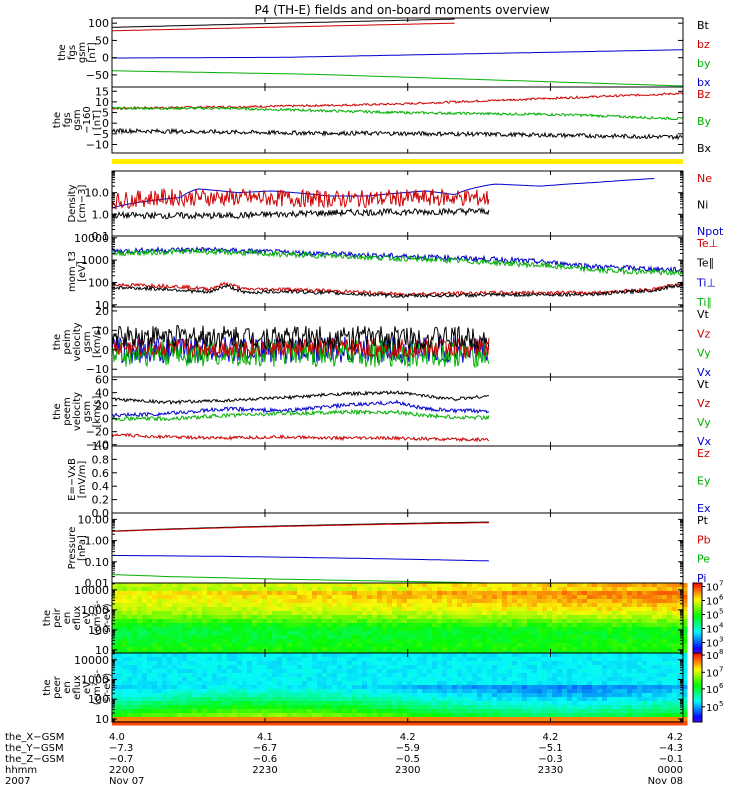  What do you see at coordinates (300, 337) in the screenshot?
I see `series-Vt` at bounding box center [300, 337].